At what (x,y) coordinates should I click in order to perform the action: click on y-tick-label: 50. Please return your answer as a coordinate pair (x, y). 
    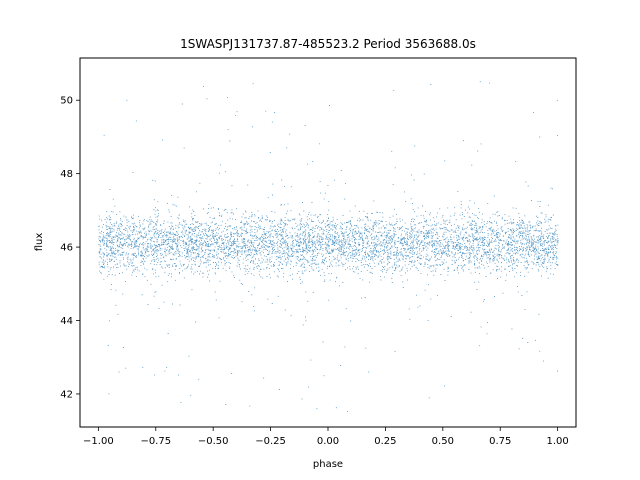
    Looking at the image, I should click on (66, 101).